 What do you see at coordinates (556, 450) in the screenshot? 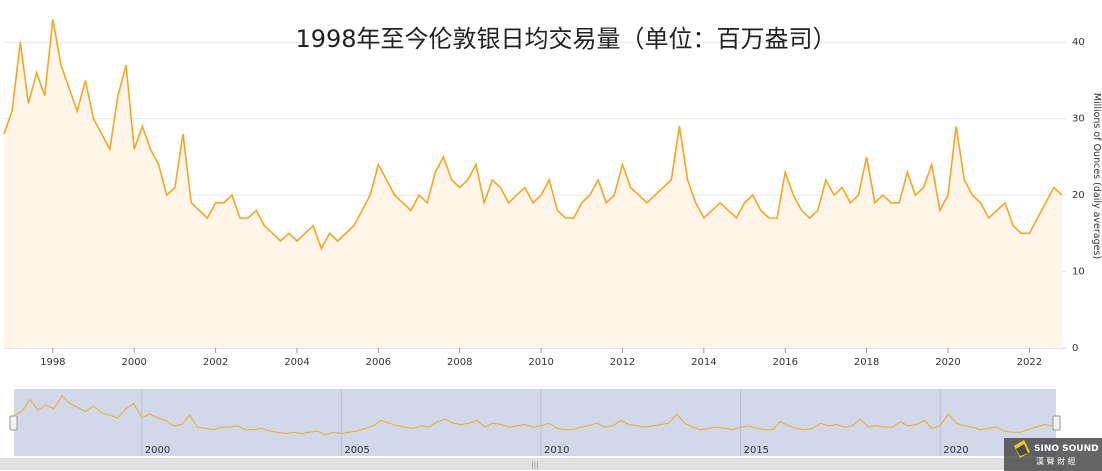
I see `navigator-tick-label: 2010` at bounding box center [556, 450].